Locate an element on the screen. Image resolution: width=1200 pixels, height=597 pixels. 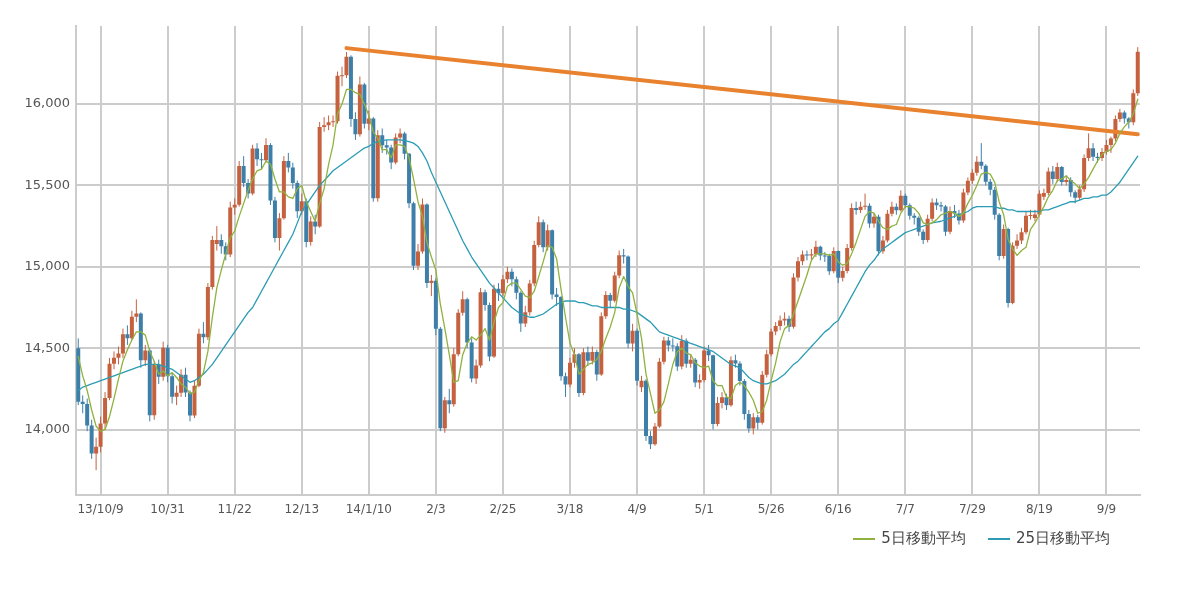
x-tick-label: 6/16 is located at coordinates (838, 508).